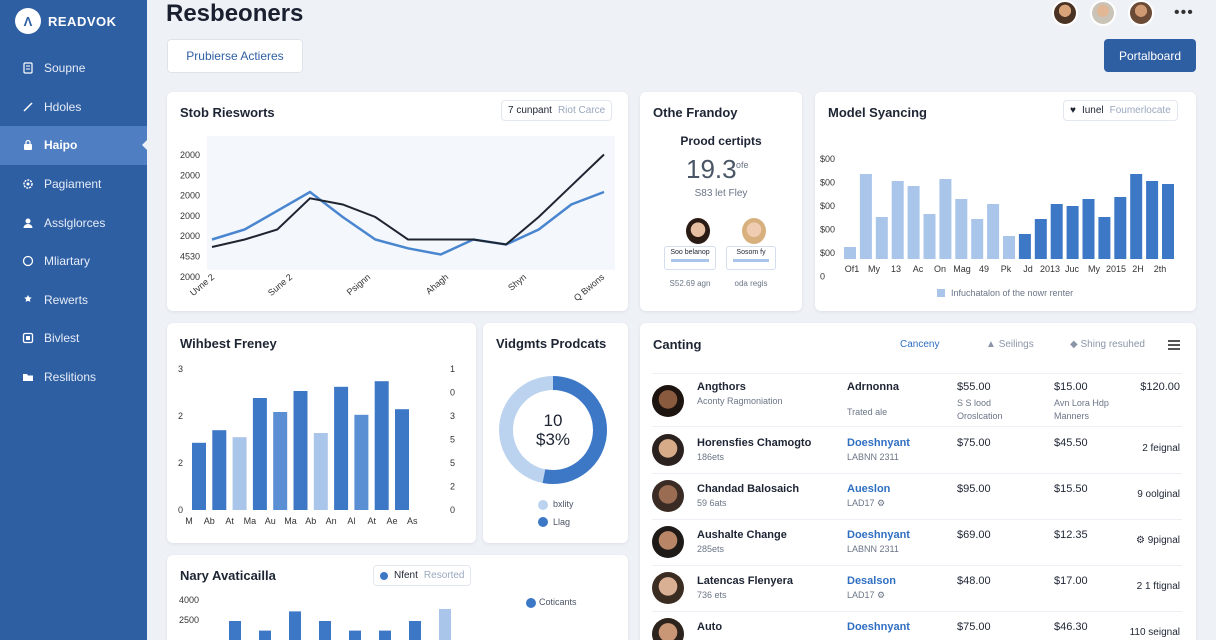  What do you see at coordinates (531, 603) in the screenshot?
I see `legend-dot` at bounding box center [531, 603].